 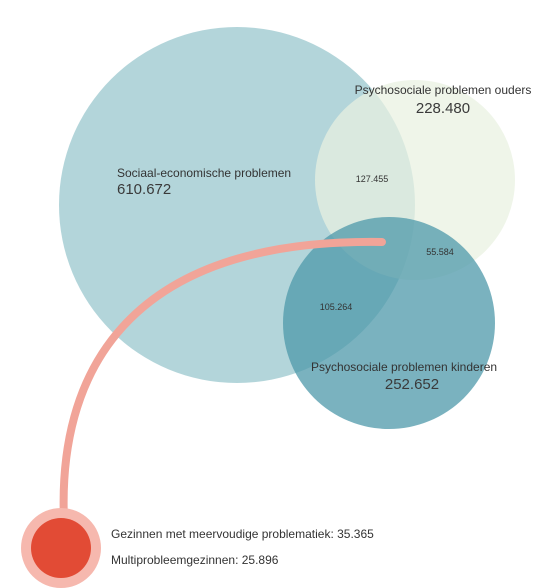 What do you see at coordinates (404, 367) in the screenshot?
I see `label-children: Psychosociale problemen kinderen` at bounding box center [404, 367].